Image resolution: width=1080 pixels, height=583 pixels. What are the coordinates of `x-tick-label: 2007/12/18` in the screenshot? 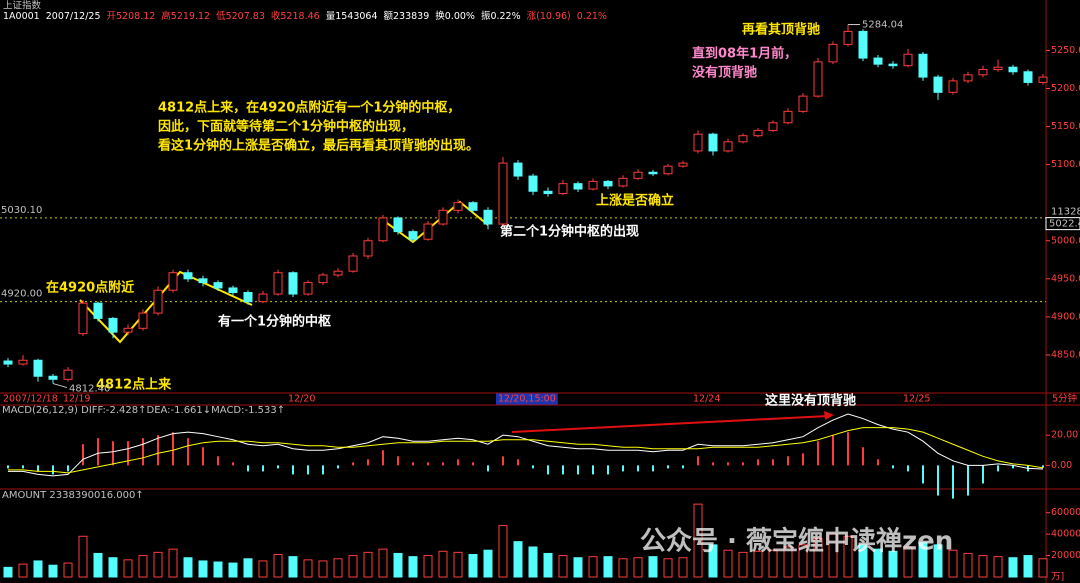 It's located at (30, 399).